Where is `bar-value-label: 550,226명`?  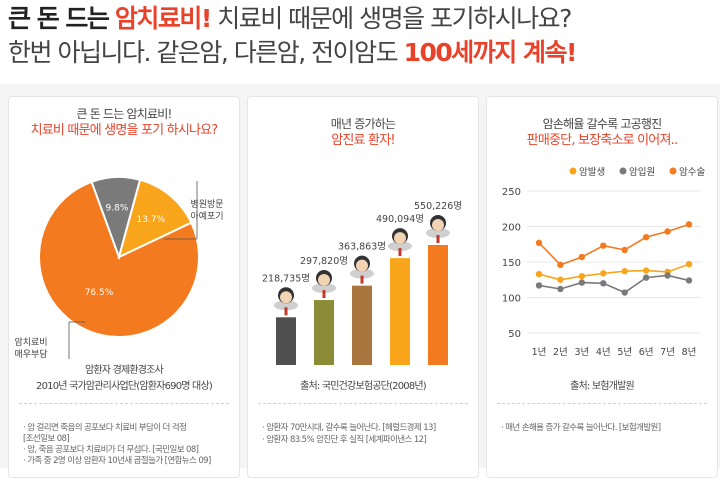
bar-value-label: 550,226명 is located at coordinates (438, 206).